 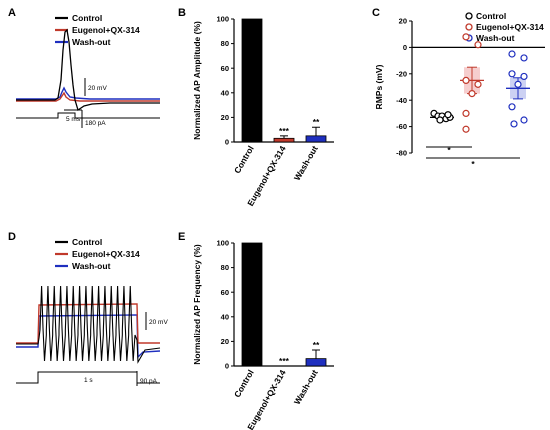 What do you see at coordinates (149, 381) in the screenshot?
I see `scale-d-pa: 90 pA` at bounding box center [149, 381].